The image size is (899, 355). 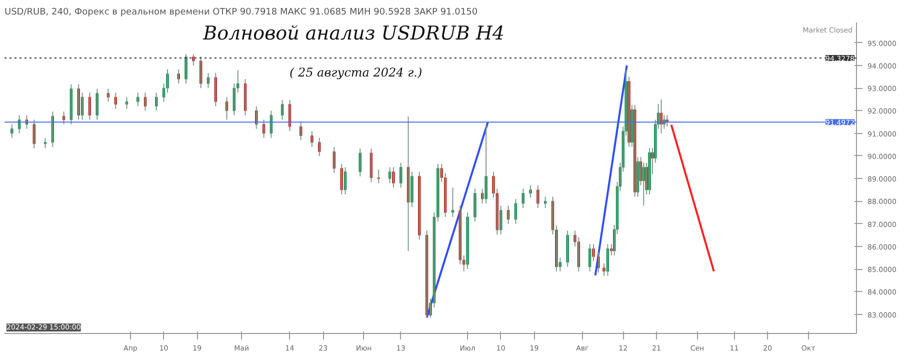 I want to click on chart-subtitle: USD/RUB, 240, Форекс в реальном времени ОТКР 90.7918 МАКС 91.0685 МИН 90.5928 ЗАКР 91.0150, so click(x=241, y=13).